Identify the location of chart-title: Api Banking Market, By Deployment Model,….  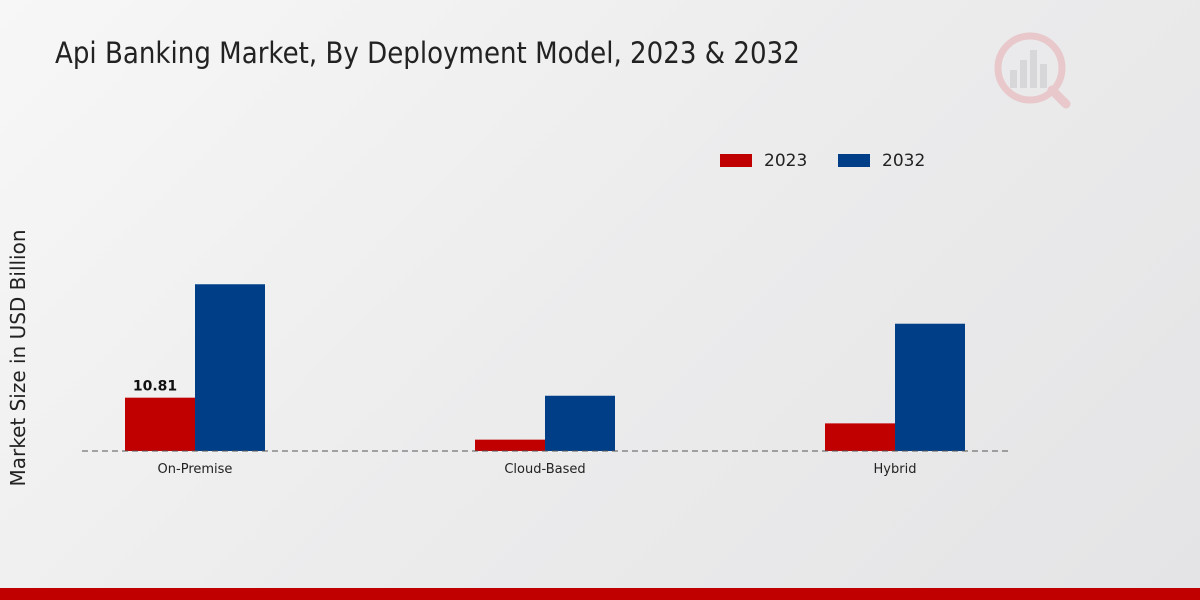
(427, 53).